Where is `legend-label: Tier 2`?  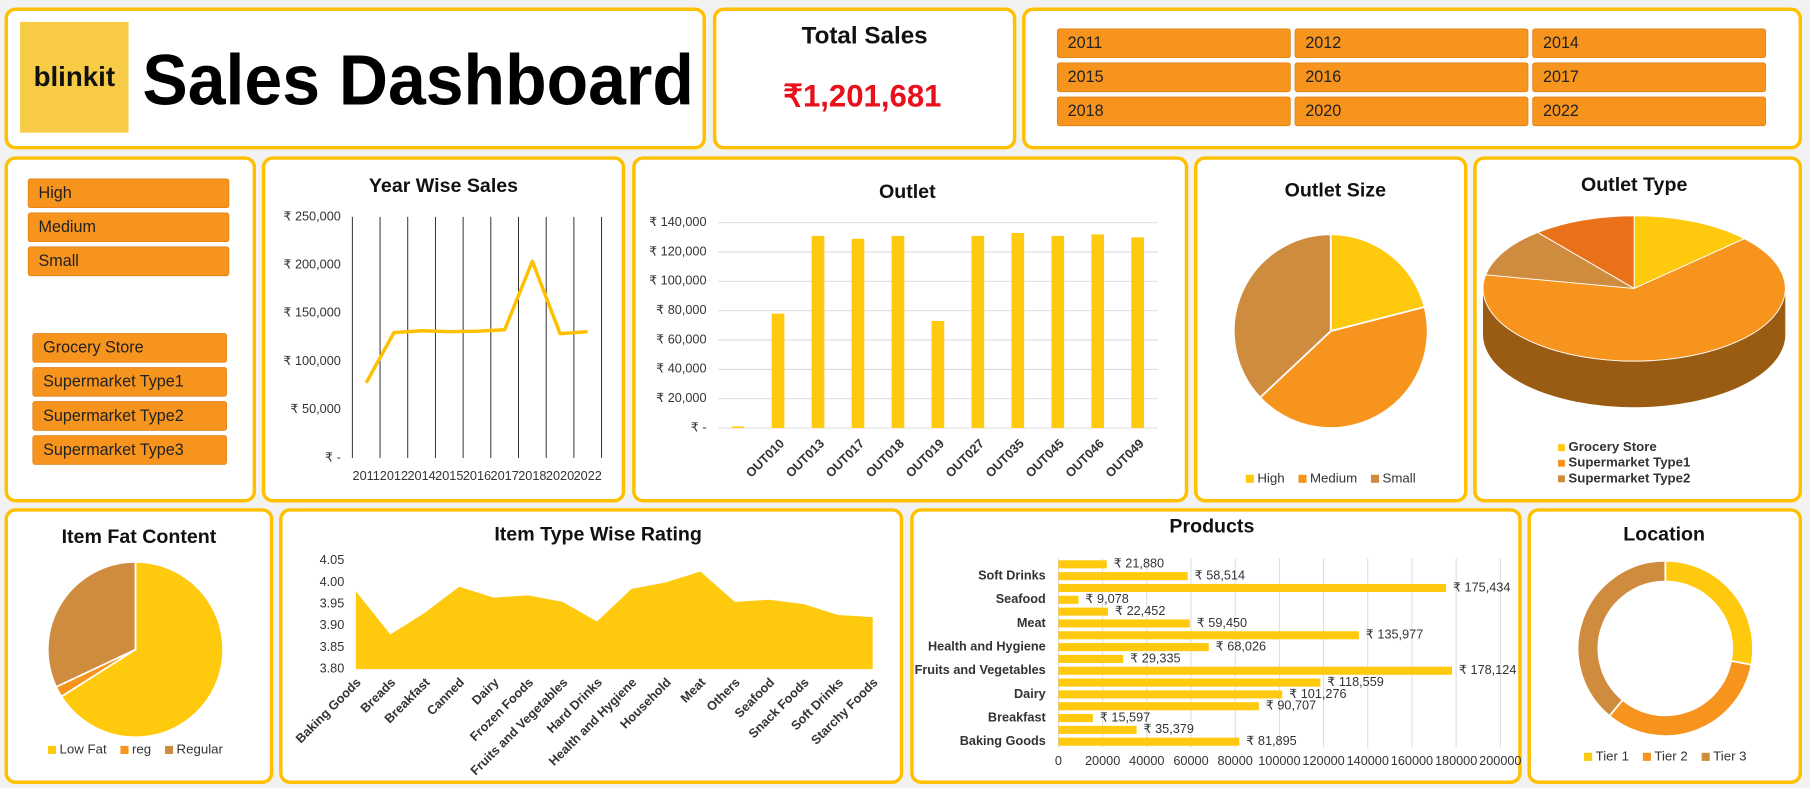
legend-label: Tier 2 is located at coordinates (1670, 755).